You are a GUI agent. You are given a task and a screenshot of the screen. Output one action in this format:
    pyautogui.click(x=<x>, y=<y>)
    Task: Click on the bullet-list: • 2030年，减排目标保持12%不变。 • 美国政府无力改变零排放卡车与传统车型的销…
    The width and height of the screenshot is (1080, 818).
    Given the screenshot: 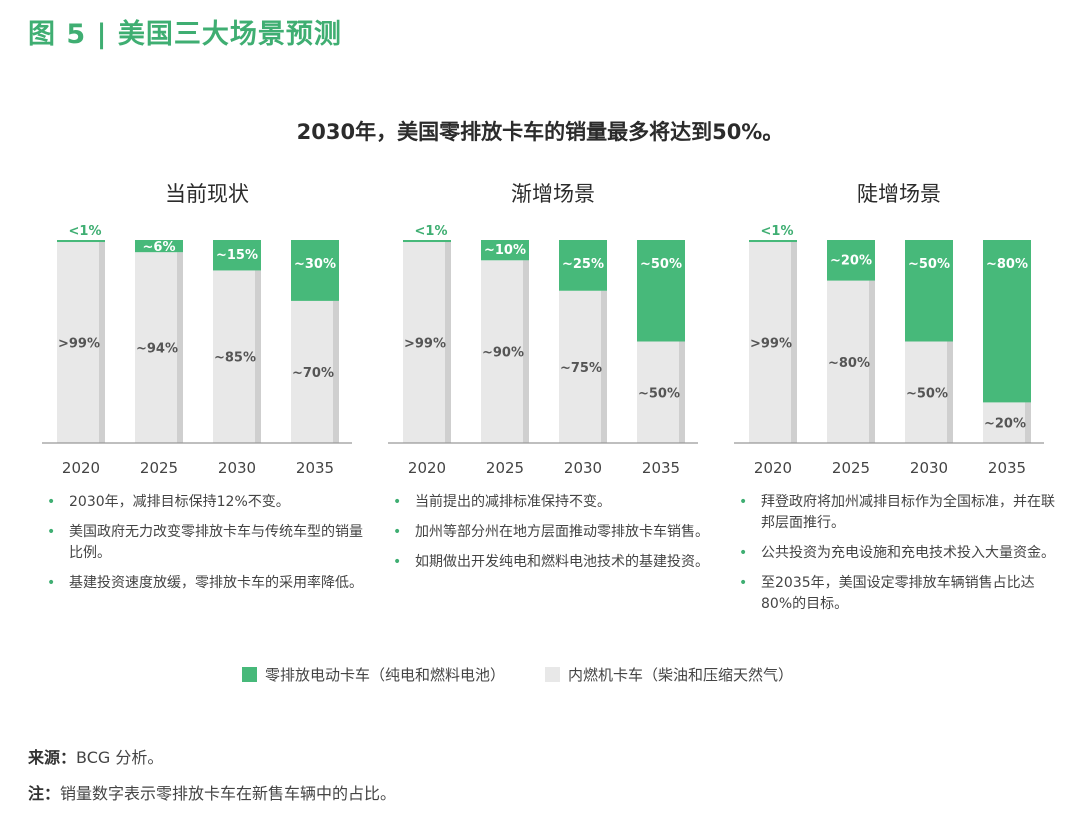 What is the action you would take?
    pyautogui.click(x=207, y=547)
    